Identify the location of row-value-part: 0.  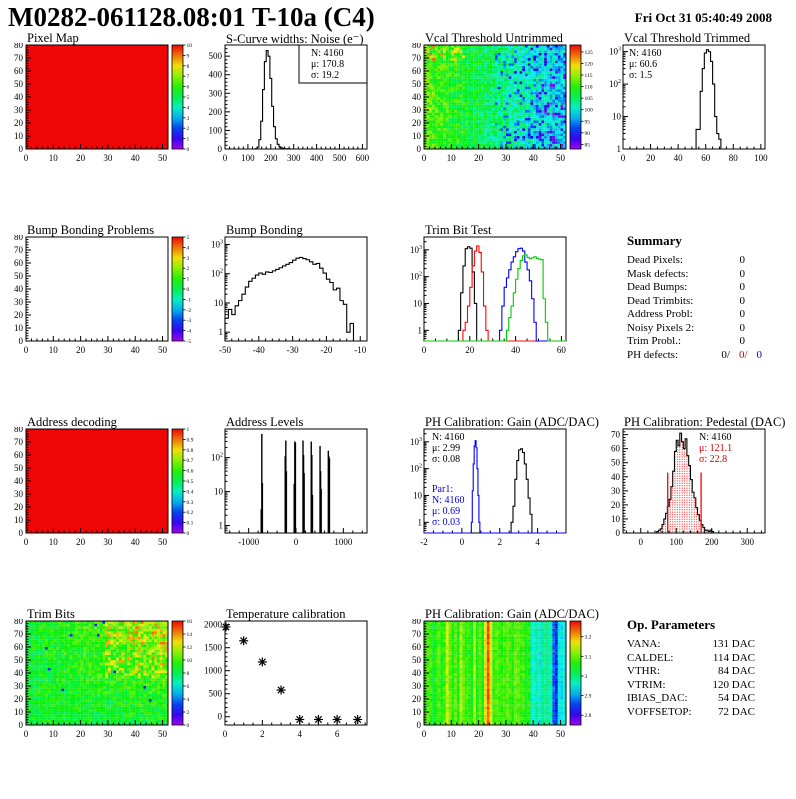
(760, 355).